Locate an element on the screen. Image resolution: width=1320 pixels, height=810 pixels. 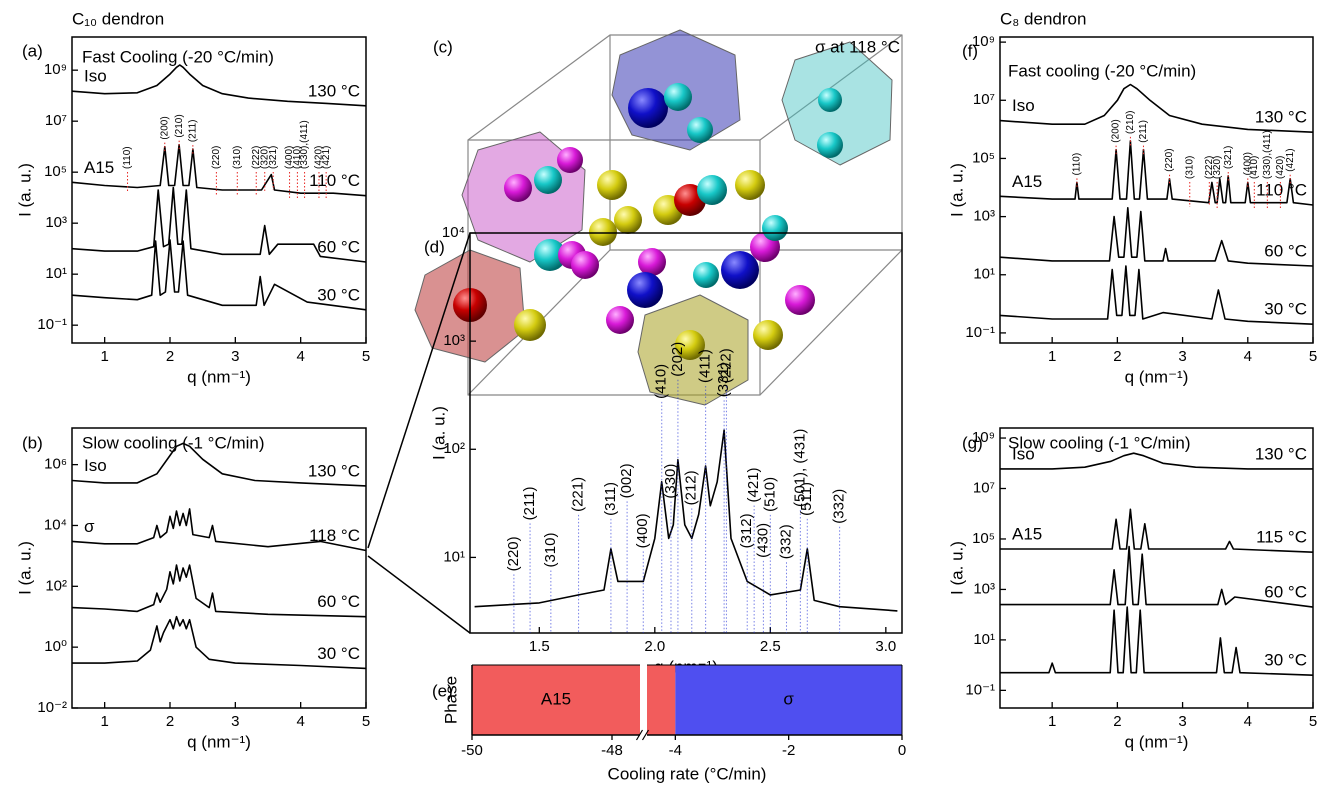
curve-label: 118 °C is located at coordinates (334, 535).